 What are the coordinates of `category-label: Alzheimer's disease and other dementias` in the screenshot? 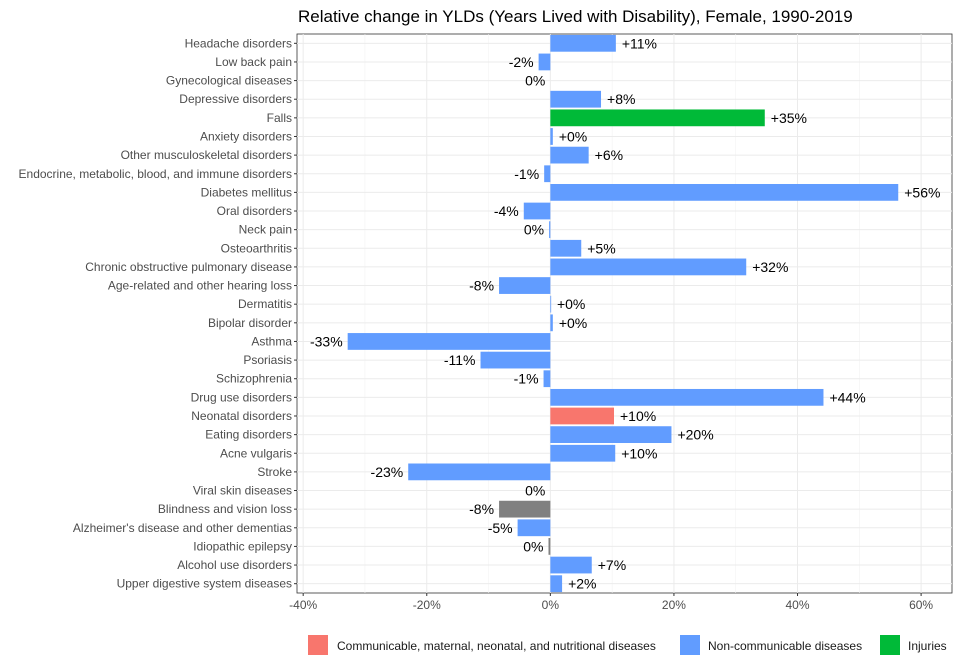 It's located at (182, 528).